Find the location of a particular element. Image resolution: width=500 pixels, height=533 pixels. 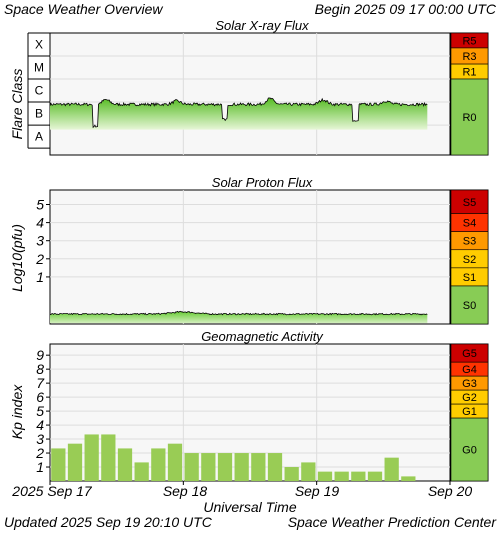

proton-scale-label-s0: S0 is located at coordinates (469, 306).